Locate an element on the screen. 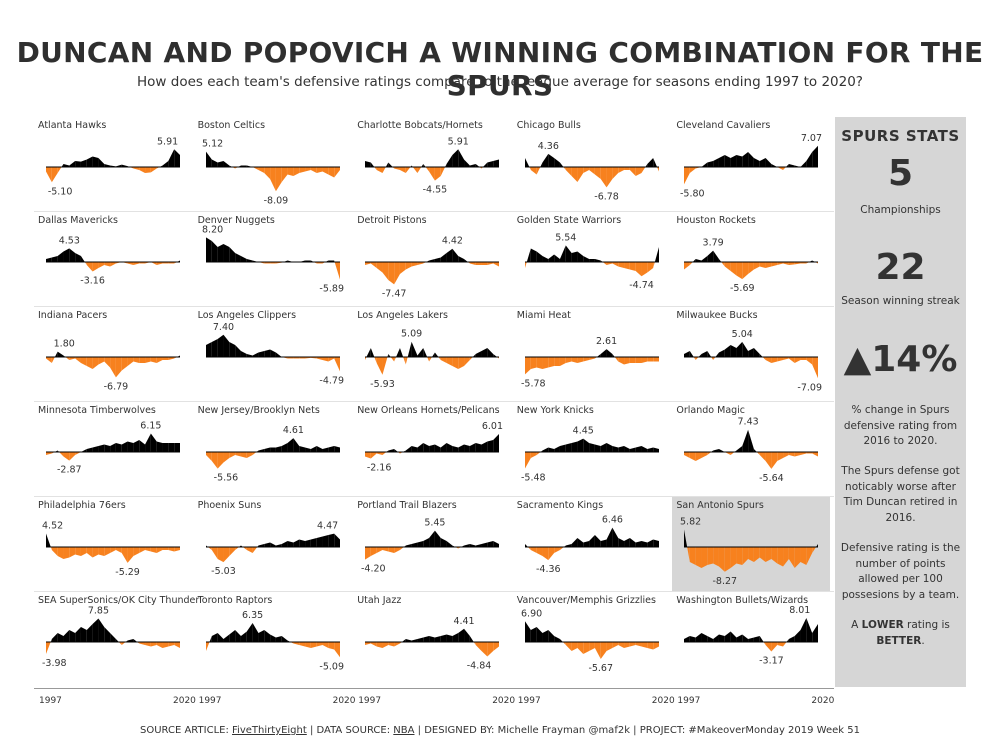  team-panel-orlando-magic: 7.43 -5.64 Orlando Magic is located at coordinates (751, 449).